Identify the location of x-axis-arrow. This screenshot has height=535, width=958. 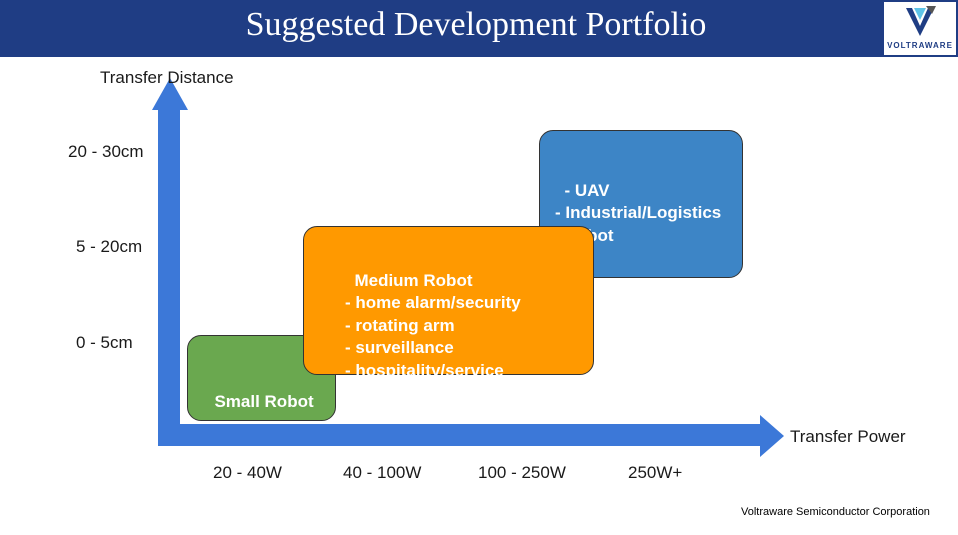
(471, 436).